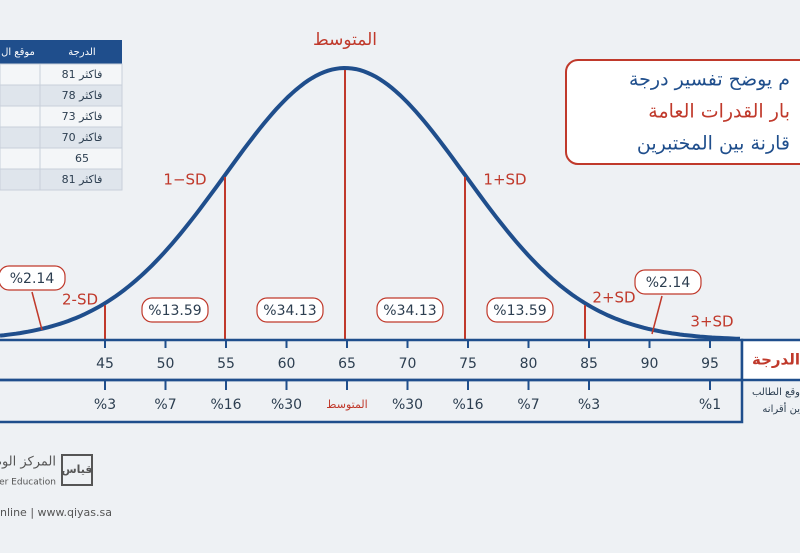 The height and width of the screenshot is (553, 800). I want to click on title-line: قارنة بين المختبرين, so click(713, 144).